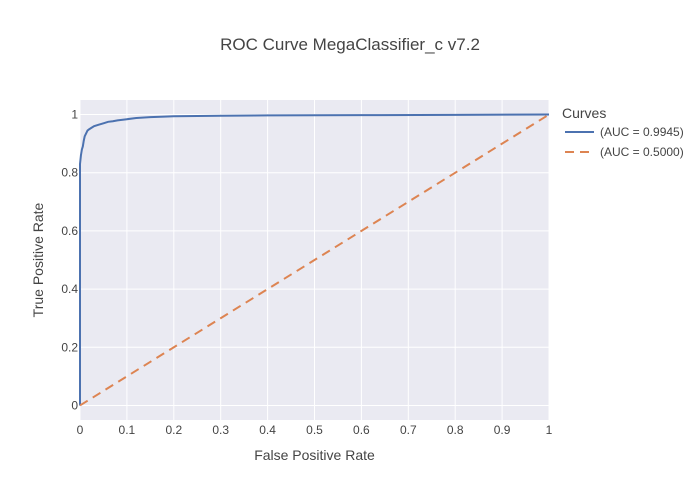  What do you see at coordinates (624, 142) in the screenshot?
I see `legend-items: (AUC = 0.9945) (AUC = 0.5000)` at bounding box center [624, 142].